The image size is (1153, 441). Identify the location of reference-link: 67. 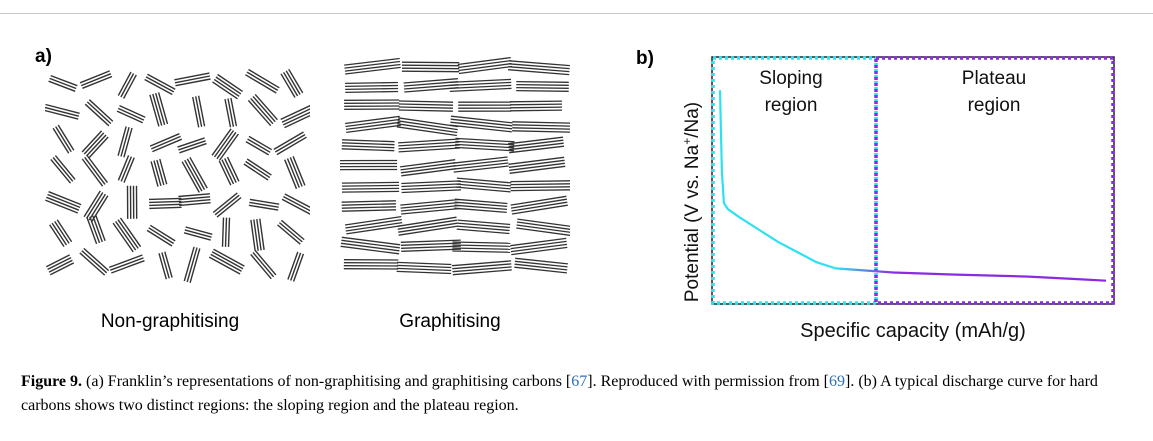
(579, 381).